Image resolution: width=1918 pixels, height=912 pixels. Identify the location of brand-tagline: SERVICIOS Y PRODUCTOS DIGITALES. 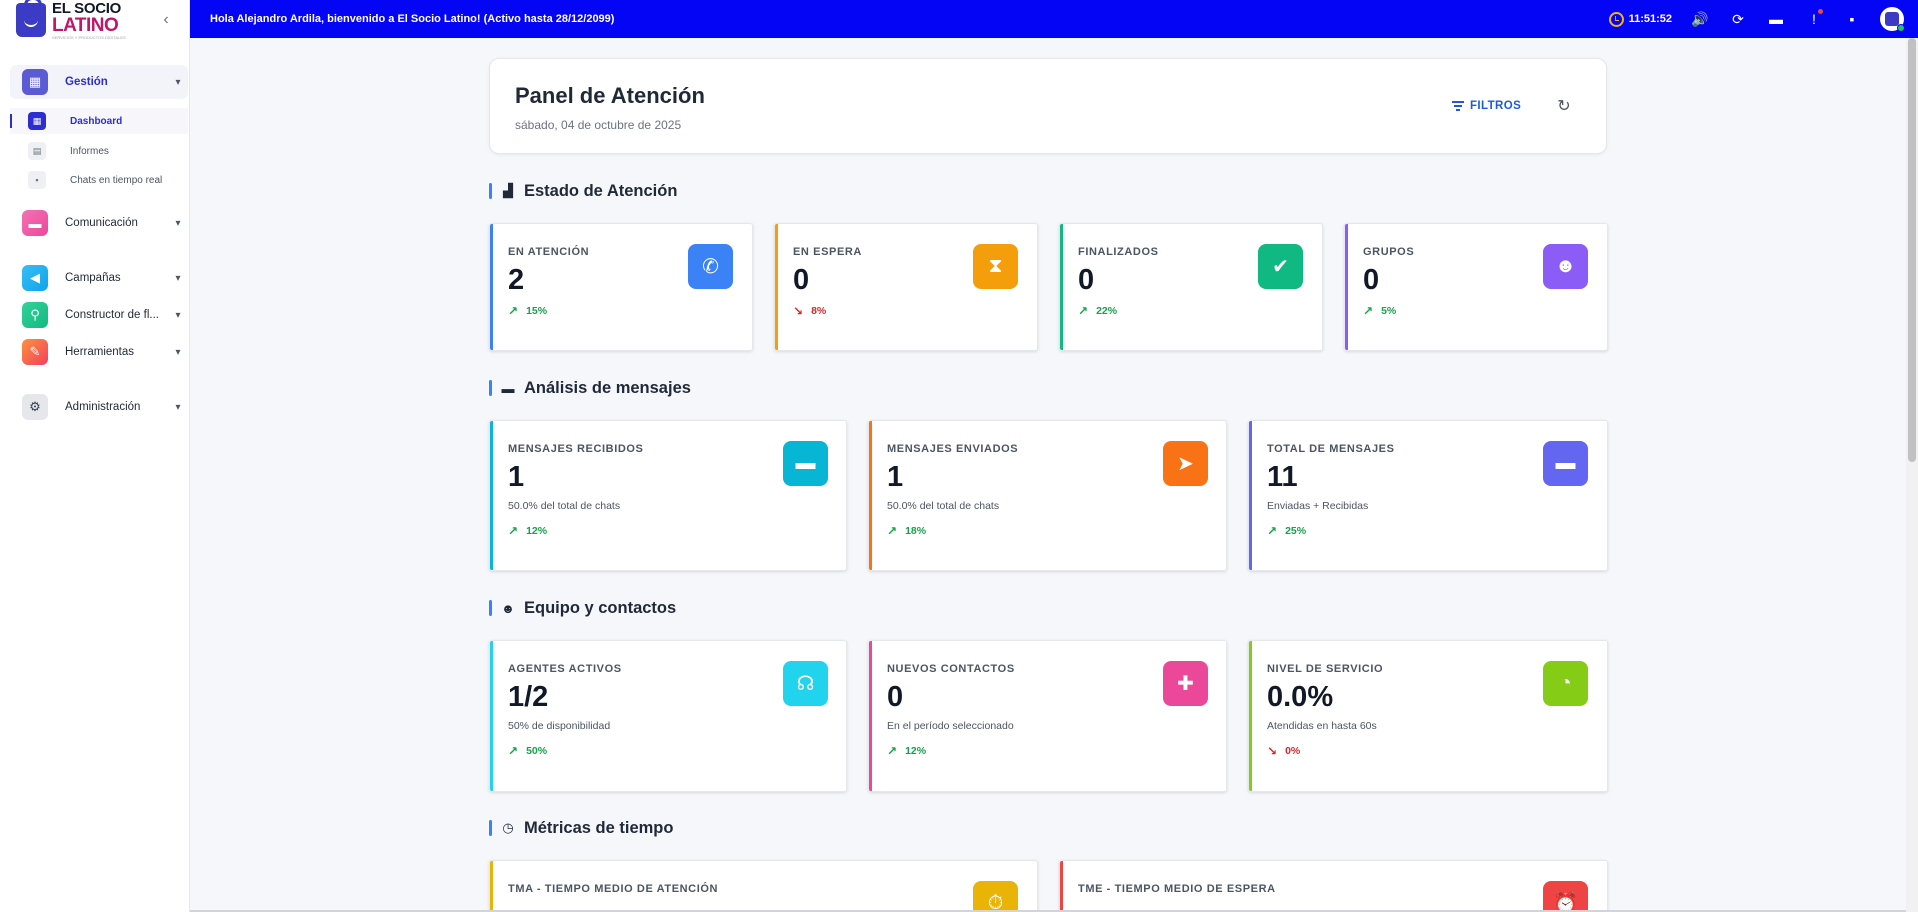
(89, 37).